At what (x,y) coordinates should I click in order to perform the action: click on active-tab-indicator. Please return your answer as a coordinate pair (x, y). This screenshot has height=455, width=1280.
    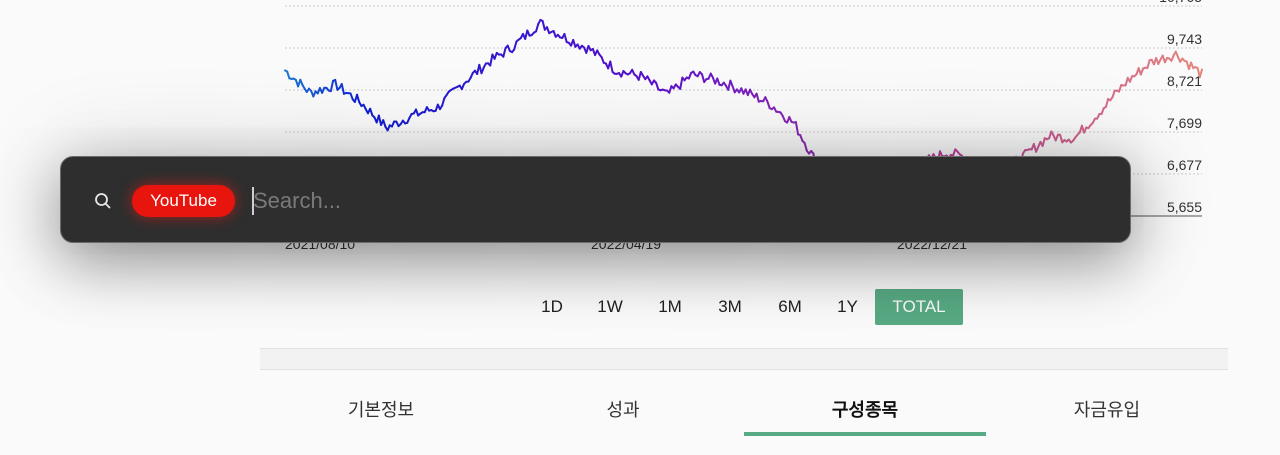
    Looking at the image, I should click on (865, 434).